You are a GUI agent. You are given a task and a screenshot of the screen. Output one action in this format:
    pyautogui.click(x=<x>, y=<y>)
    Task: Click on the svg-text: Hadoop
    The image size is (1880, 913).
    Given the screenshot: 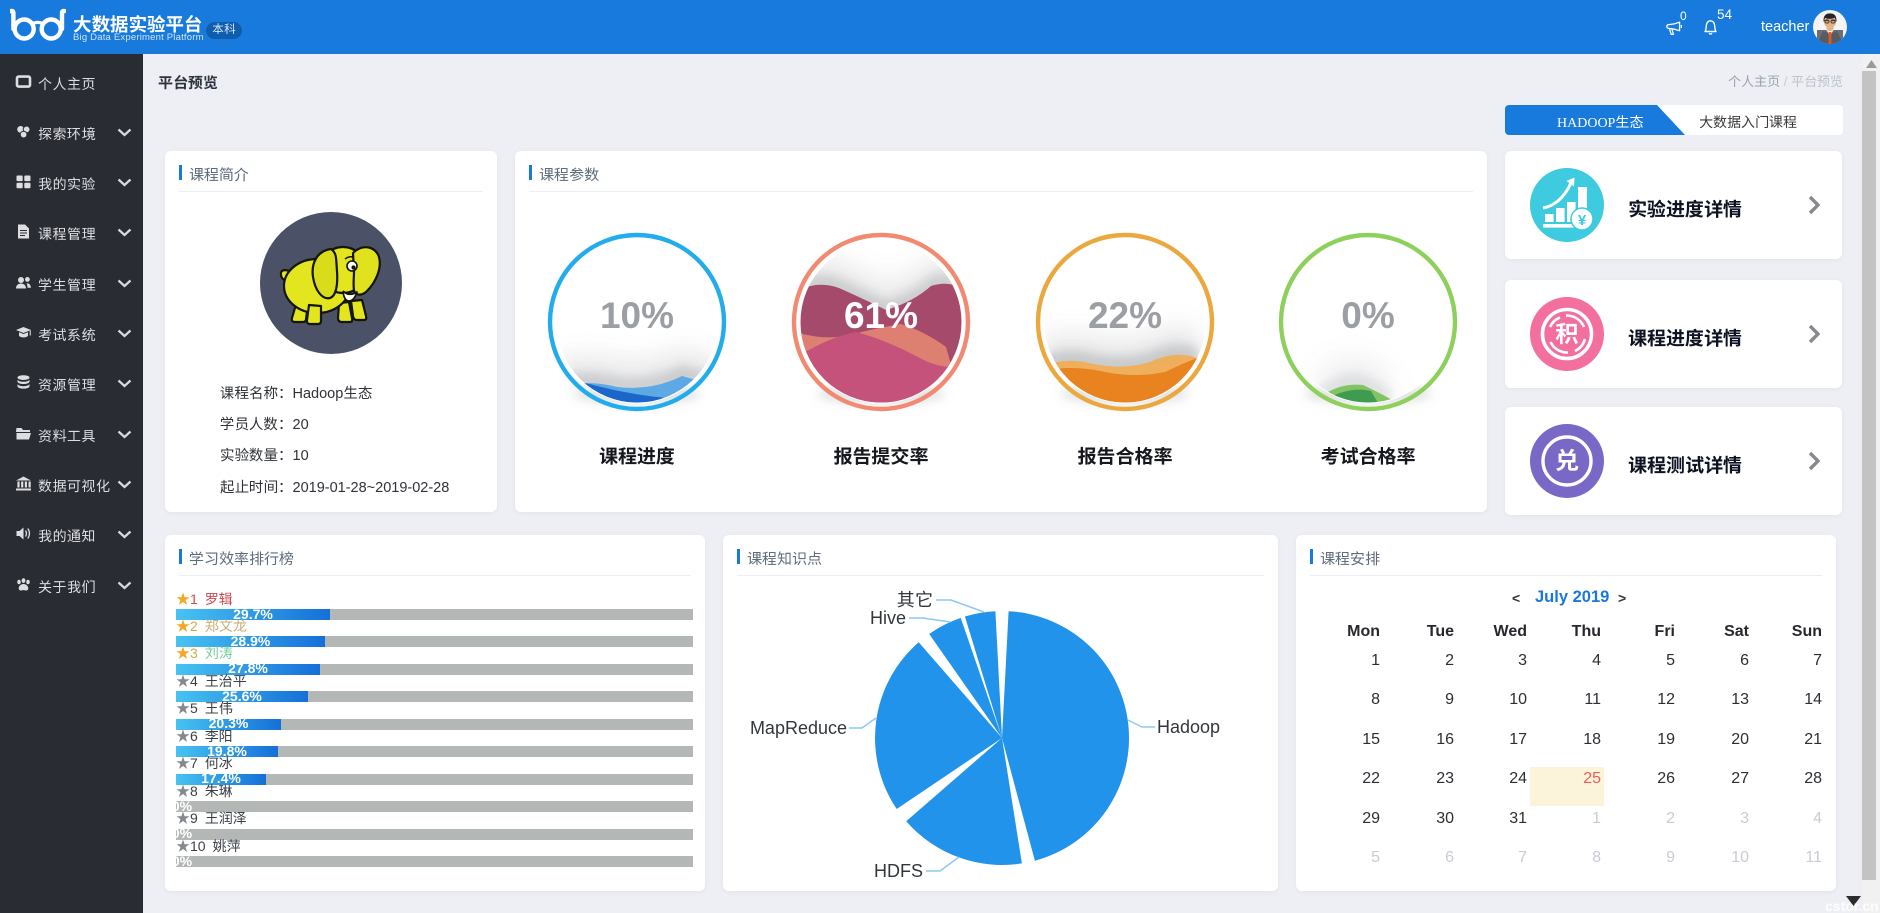 What is the action you would take?
    pyautogui.click(x=1188, y=727)
    